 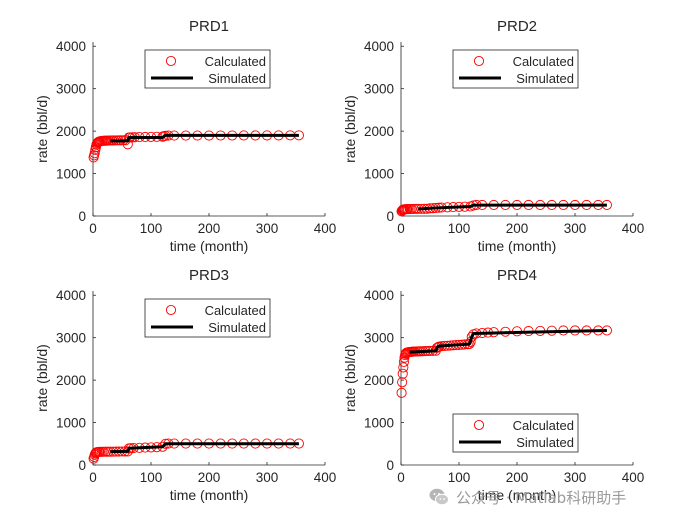 I want to click on watermark-text: 公众号 · Matlab科研助手, so click(x=541, y=497).